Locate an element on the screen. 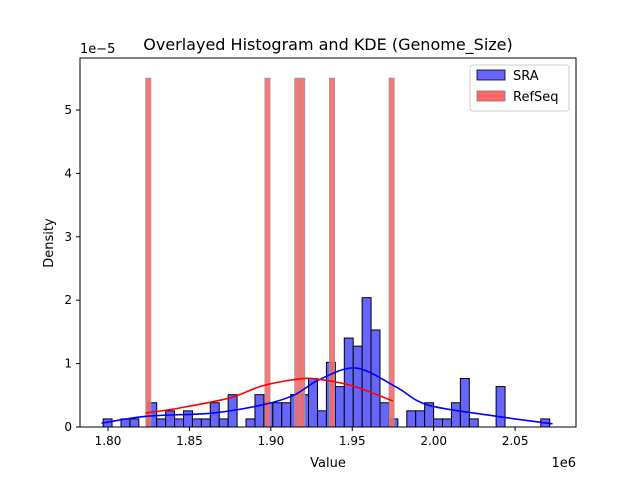 This screenshot has height=484, width=640. x-offset-label: 1e6 is located at coordinates (563, 463).